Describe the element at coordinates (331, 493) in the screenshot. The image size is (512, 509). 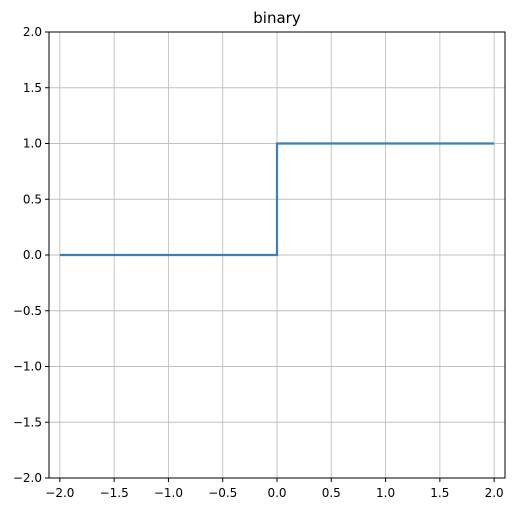
I see `x-tick-label: 0.5` at that location.